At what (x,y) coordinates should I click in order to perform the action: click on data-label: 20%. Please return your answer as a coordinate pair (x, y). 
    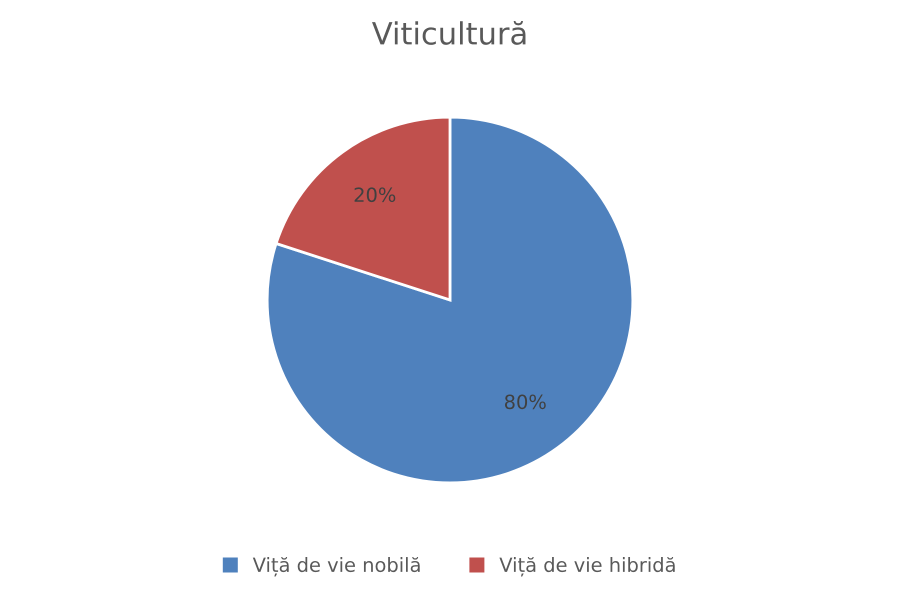
    Looking at the image, I should click on (375, 194).